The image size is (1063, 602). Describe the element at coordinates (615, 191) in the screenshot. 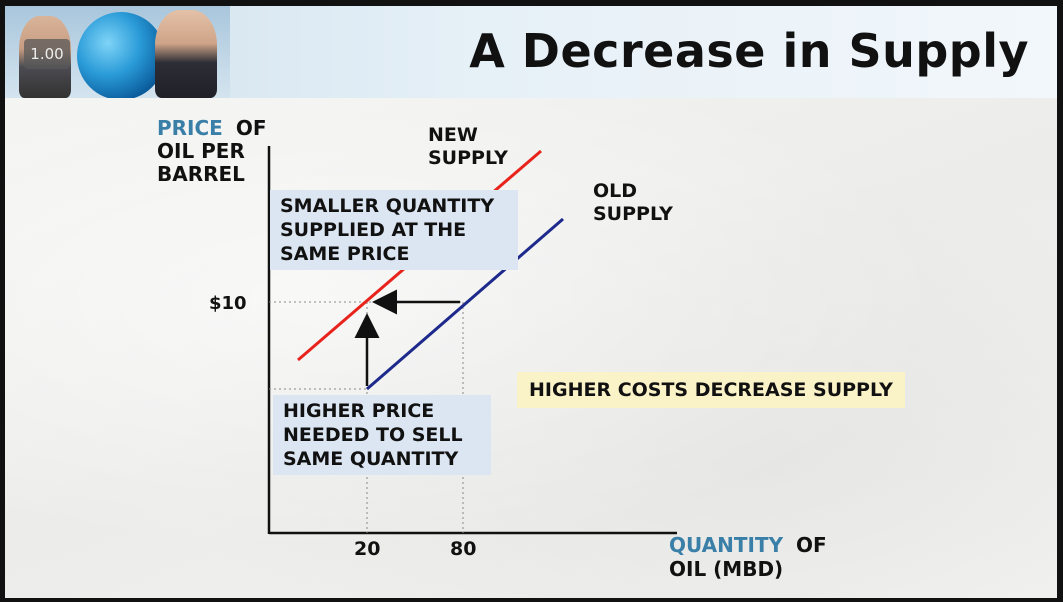

I see `old-supply-label-line1: OLD` at that location.